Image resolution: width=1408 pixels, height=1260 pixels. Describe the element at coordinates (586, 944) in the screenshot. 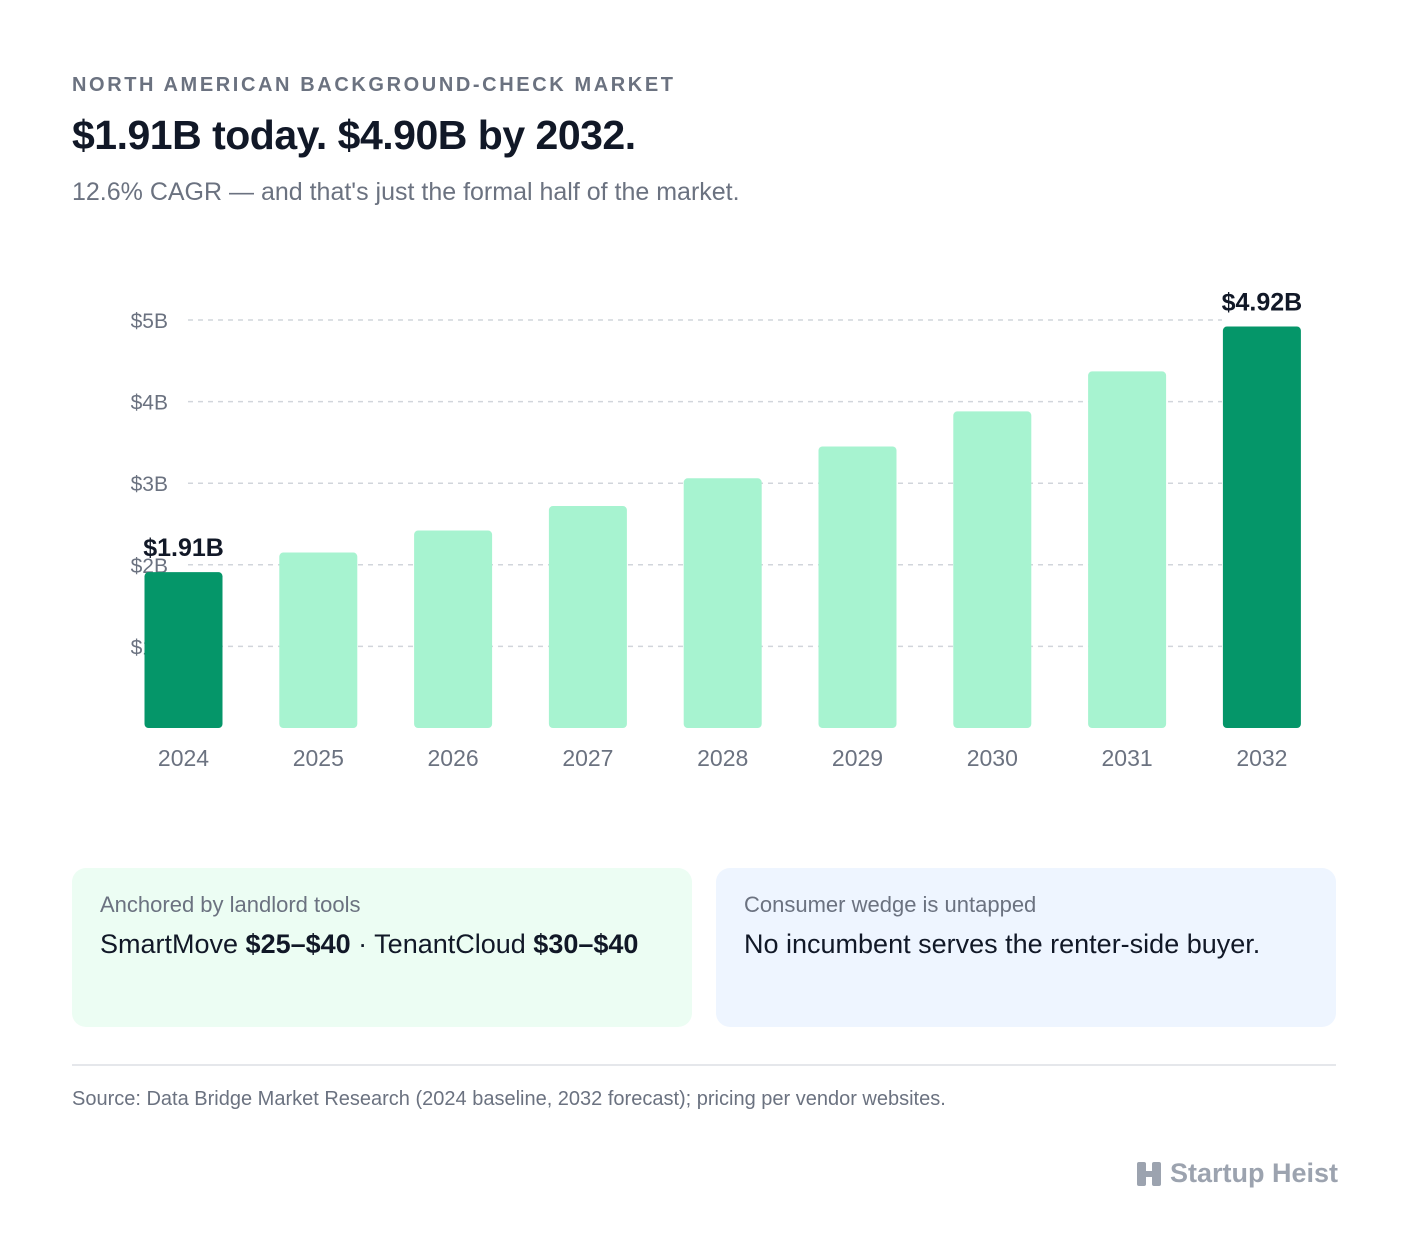

I see `tenantcloud-price: $30–$40` at that location.